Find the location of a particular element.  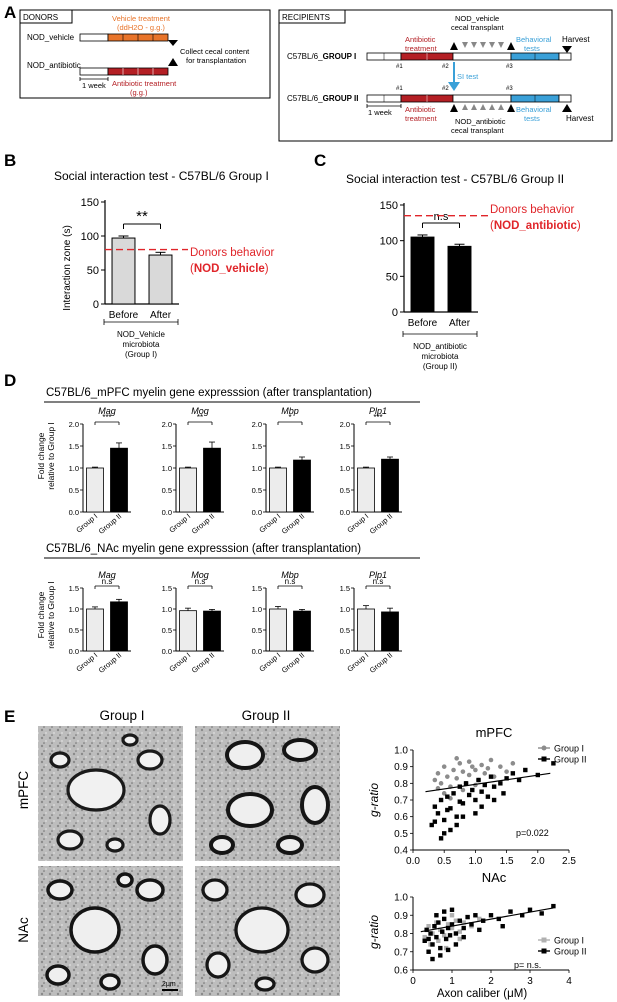

antibiotic-timeline-white is located at coordinates (94, 71).